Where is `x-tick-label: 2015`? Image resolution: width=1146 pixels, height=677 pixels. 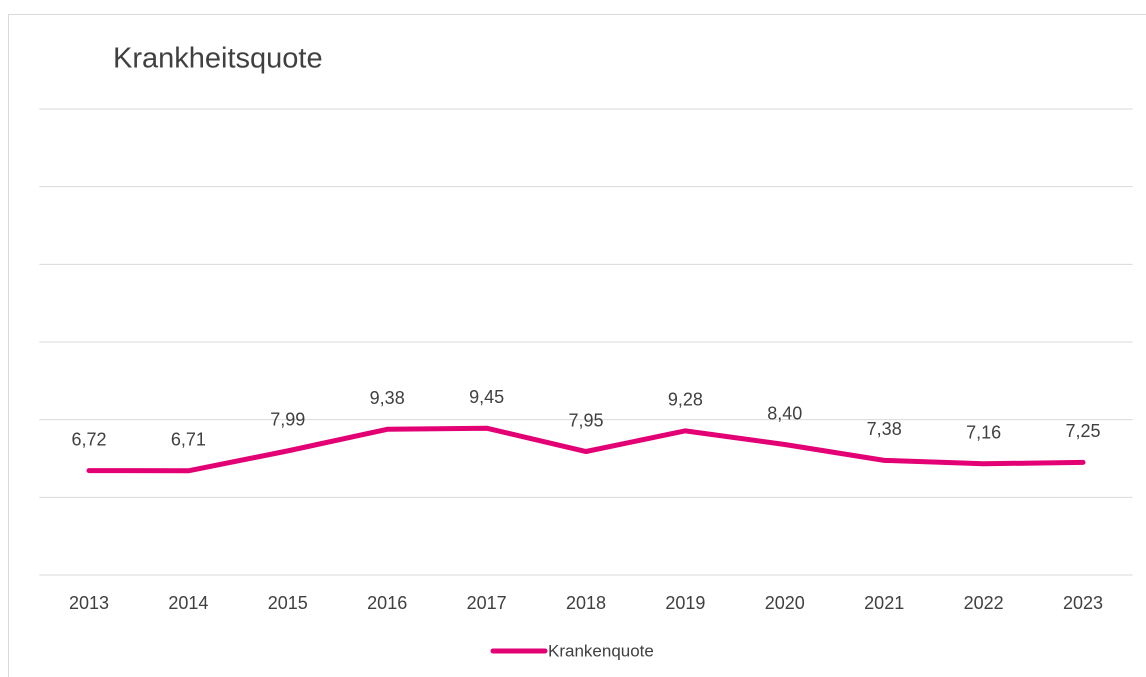
x-tick-label: 2015 is located at coordinates (288, 603).